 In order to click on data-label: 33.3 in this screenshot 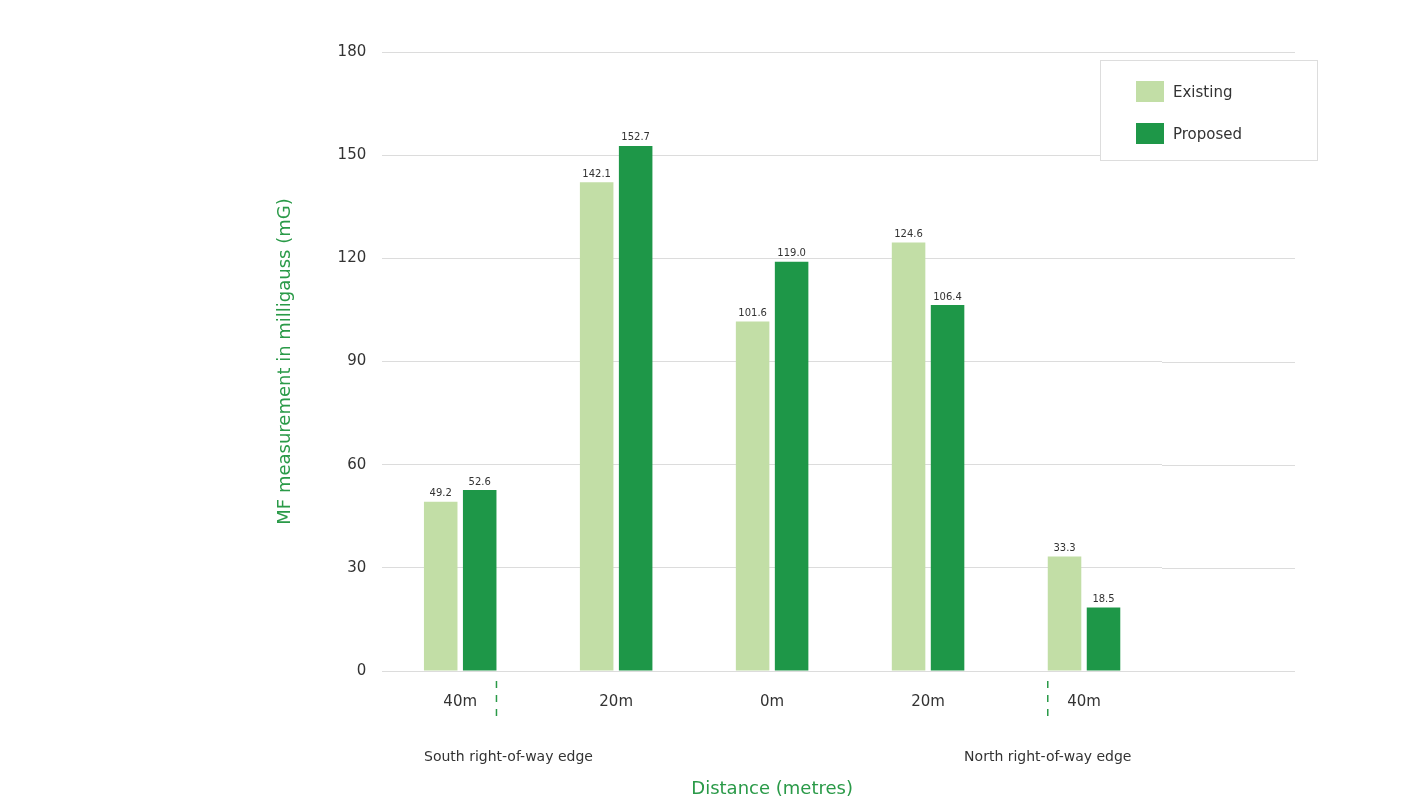, I will do `click(1064, 548)`.